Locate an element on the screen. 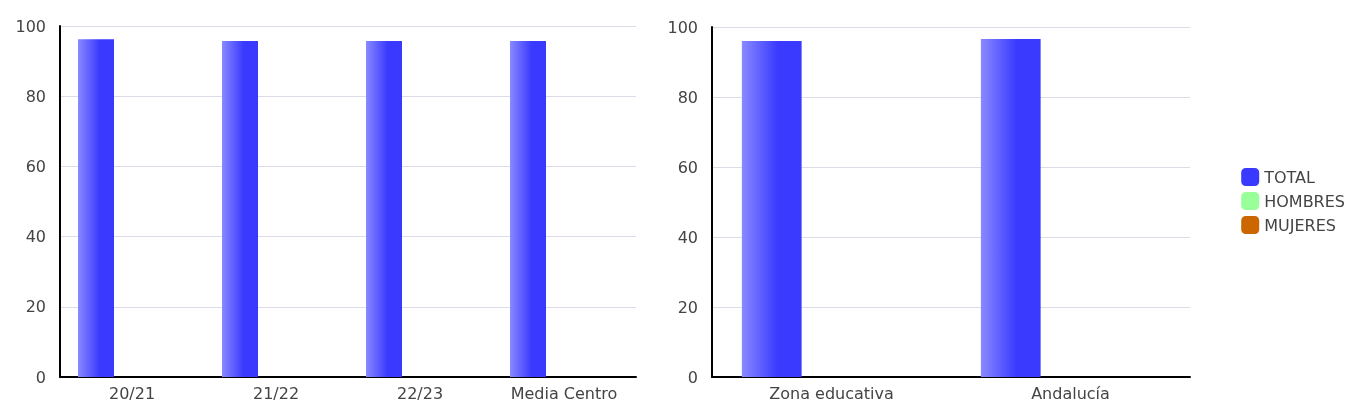  x-tick-label: Andalucía is located at coordinates (1070, 392).